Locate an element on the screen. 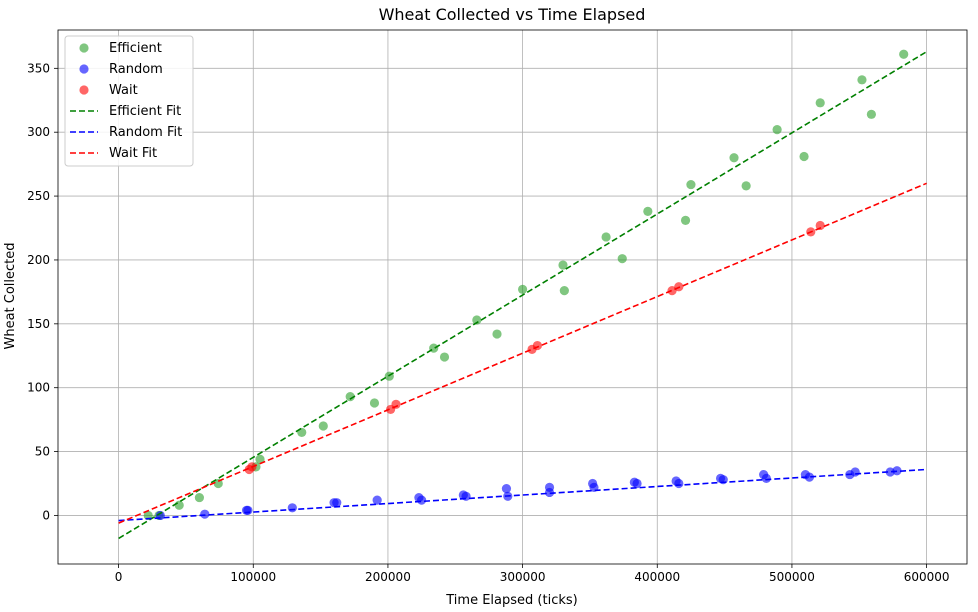 The height and width of the screenshot is (612, 978). y-tick-label: 300 is located at coordinates (38, 132).